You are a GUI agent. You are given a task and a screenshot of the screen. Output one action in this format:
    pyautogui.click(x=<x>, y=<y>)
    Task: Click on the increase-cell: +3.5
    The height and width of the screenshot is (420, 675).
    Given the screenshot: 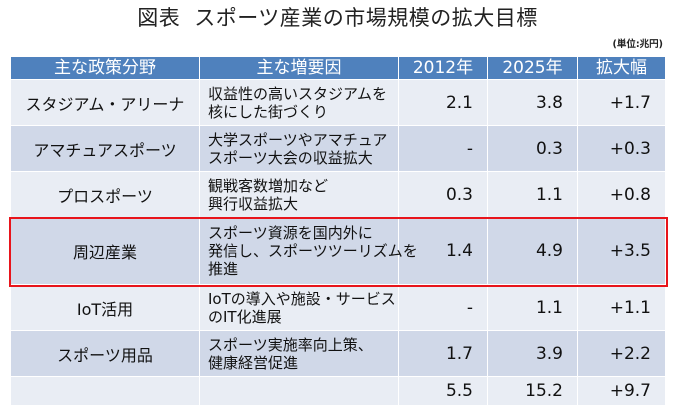 What is the action you would take?
    pyautogui.click(x=621, y=251)
    